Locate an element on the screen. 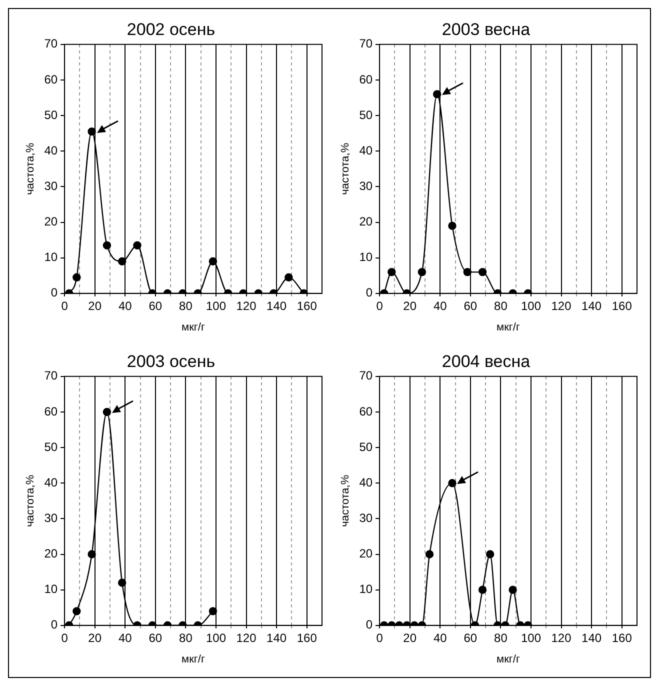 This screenshot has width=661, height=686. chart-title: 2003 осень is located at coordinates (171, 361).